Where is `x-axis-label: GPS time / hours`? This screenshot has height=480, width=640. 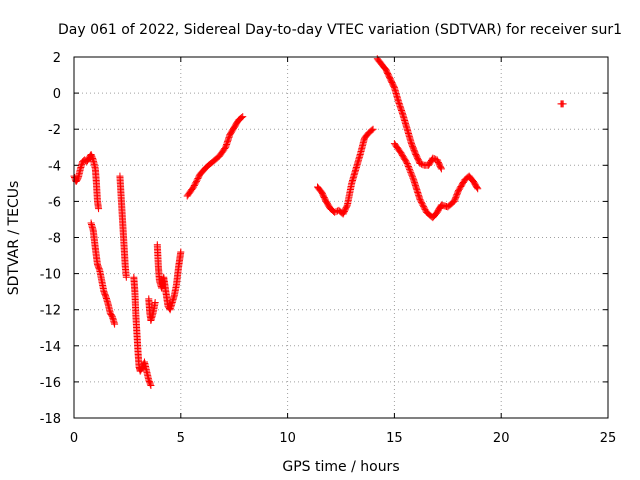
x-axis-label: GPS time / hours is located at coordinates (340, 467).